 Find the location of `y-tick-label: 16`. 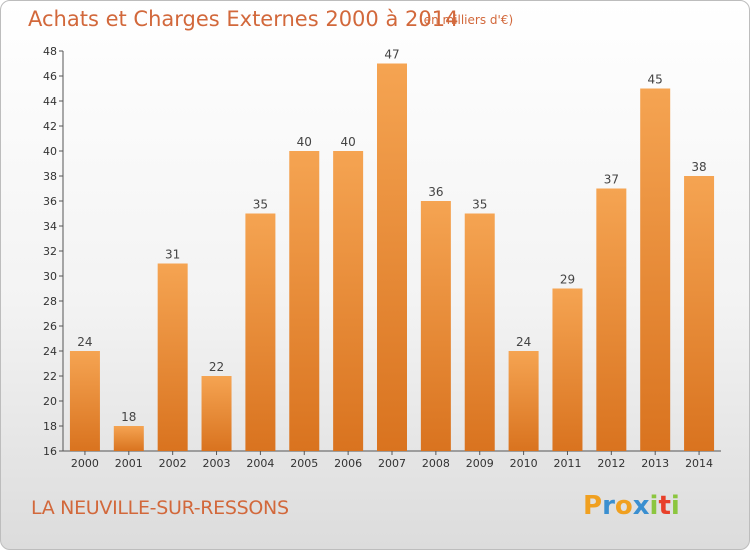

y-tick-label: 16 is located at coordinates (50, 451).